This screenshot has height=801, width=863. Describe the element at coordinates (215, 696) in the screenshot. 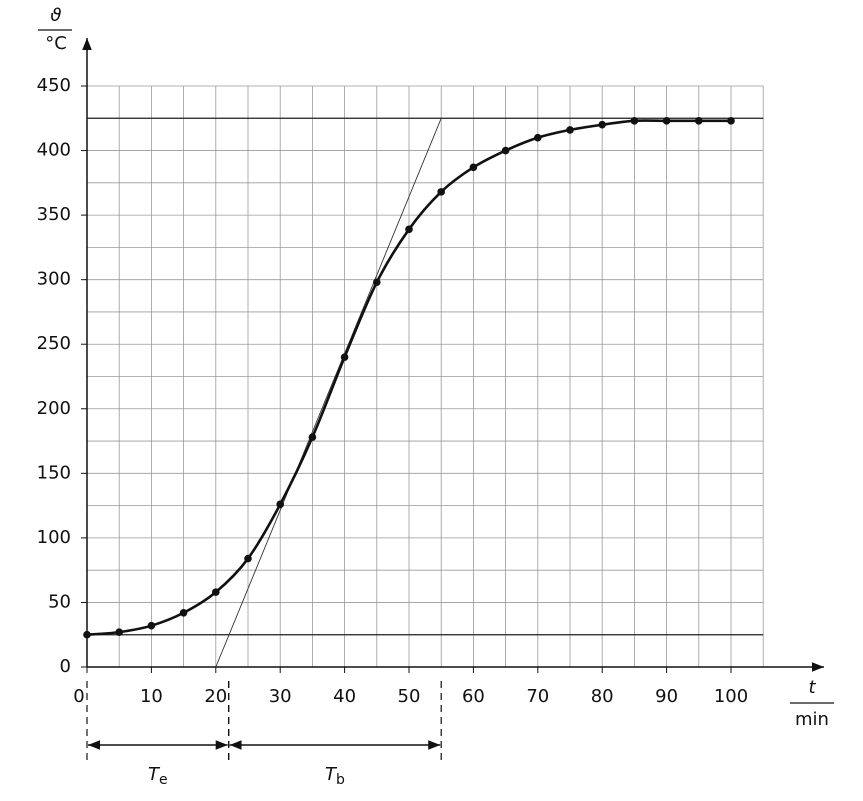

I see `x-tick-label: 20` at that location.